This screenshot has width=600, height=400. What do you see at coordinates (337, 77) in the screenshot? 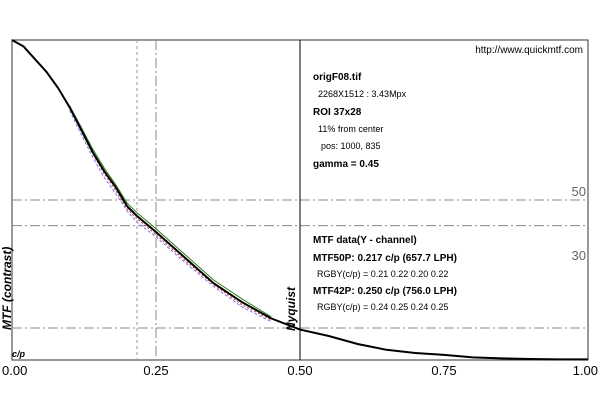
I see `info-file: origF08.tif` at bounding box center [337, 77].